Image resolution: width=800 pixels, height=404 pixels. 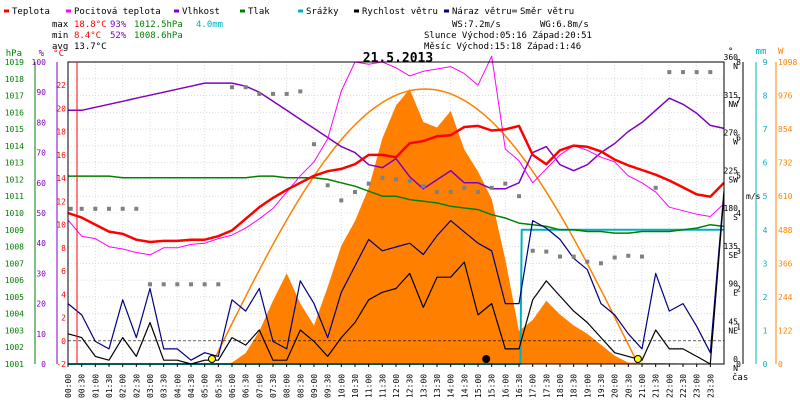 I want to click on x-tick-label: 01:00, so click(x=95, y=386).